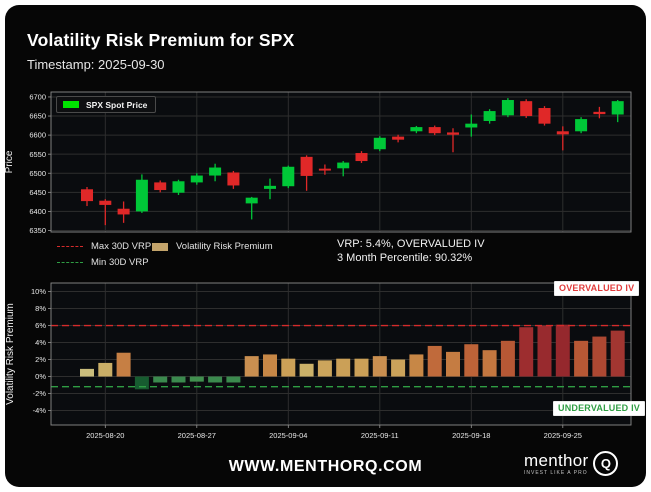 The image size is (651, 492). I want to click on min-vrp-legend-item: Min 30D VRP, so click(103, 262).